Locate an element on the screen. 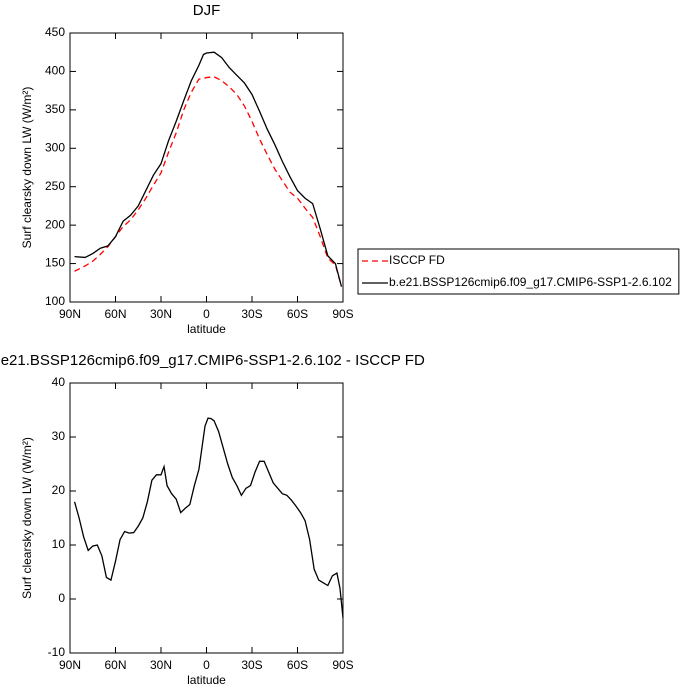  legend-box is located at coordinates (518, 271).